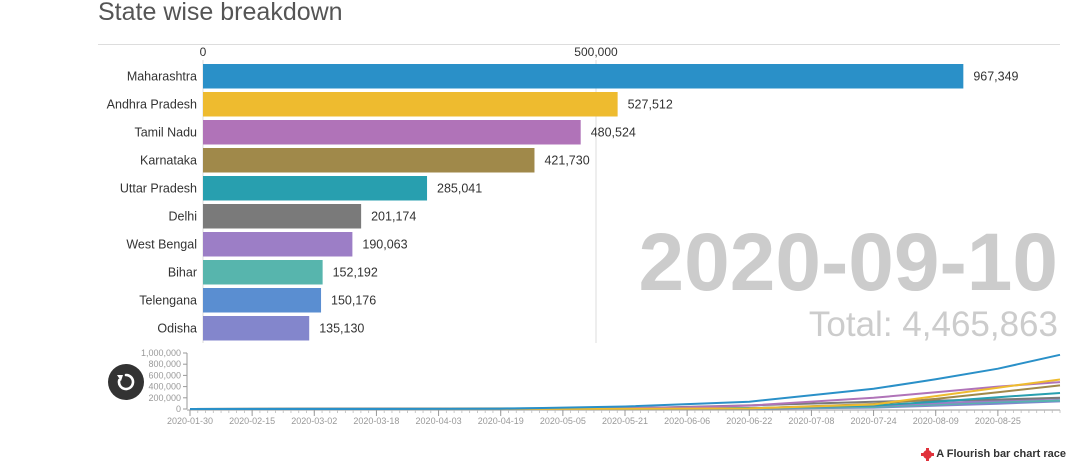 The width and height of the screenshot is (1086, 469). What do you see at coordinates (164, 375) in the screenshot?
I see `y-tick-label: 600,000` at bounding box center [164, 375].